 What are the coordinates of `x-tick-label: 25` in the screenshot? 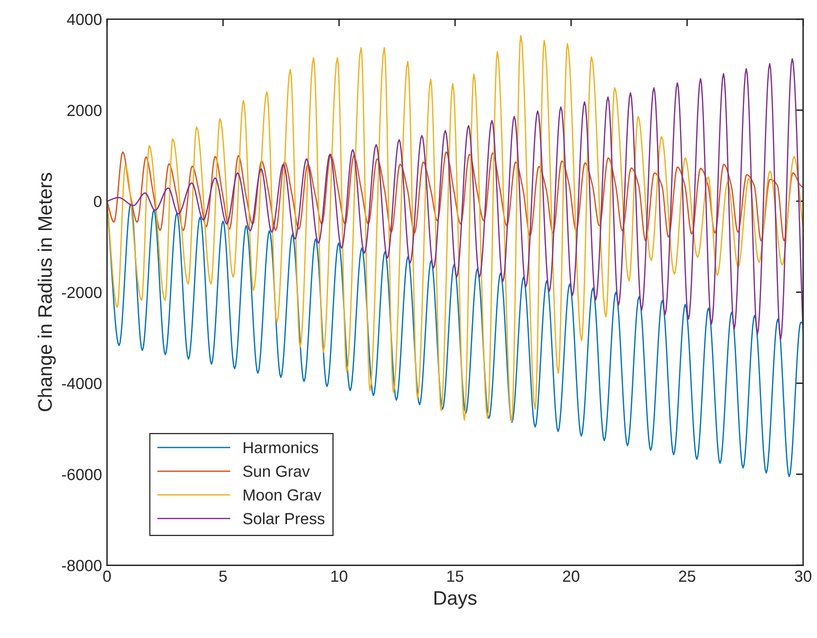 It's located at (687, 576).